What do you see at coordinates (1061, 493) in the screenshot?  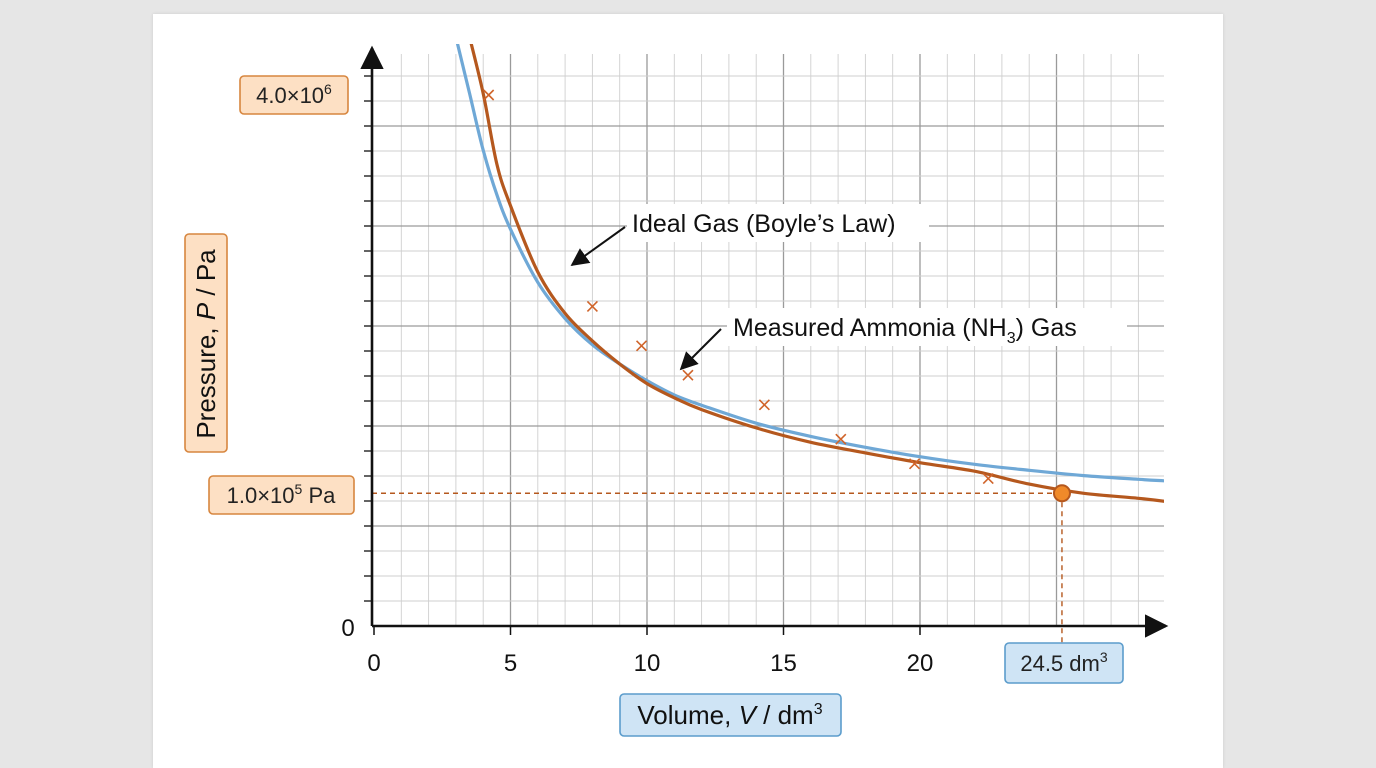 I see `highlight-point` at bounding box center [1061, 493].